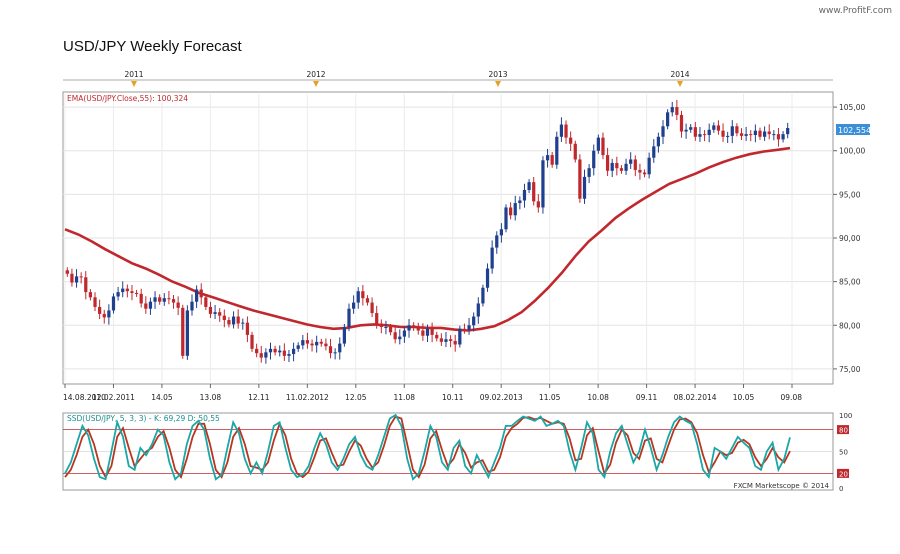 The height and width of the screenshot is (554, 900). What do you see at coordinates (113, 397) in the screenshot?
I see `x-tick-label: 12.02.2011` at bounding box center [113, 397].